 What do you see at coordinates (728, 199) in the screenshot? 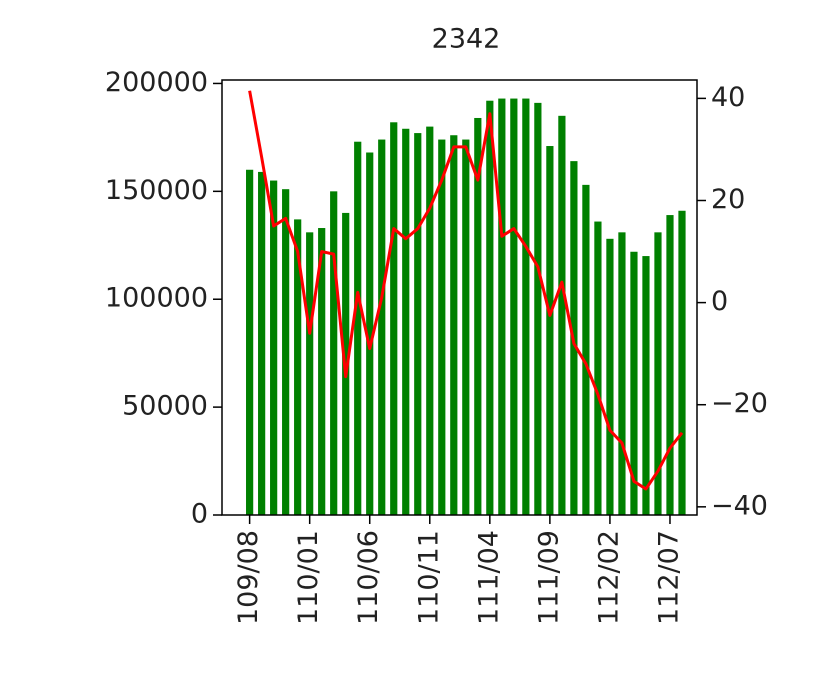
I see `y2-tick-label: 20` at bounding box center [728, 199].